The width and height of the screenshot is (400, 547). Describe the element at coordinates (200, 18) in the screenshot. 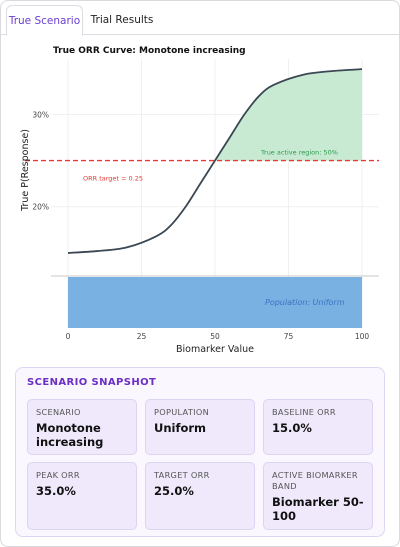

I see `tab-bar: True Scenario Trial Results` at that location.